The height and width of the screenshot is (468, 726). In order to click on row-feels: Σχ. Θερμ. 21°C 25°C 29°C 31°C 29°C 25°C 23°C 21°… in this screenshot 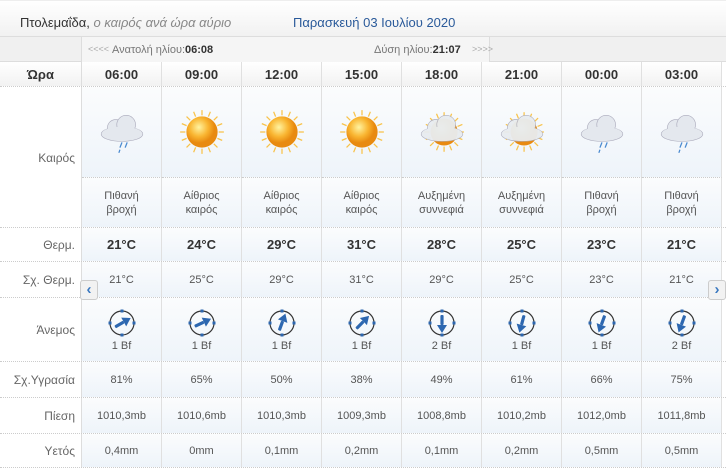, I will do `click(363, 280)`.